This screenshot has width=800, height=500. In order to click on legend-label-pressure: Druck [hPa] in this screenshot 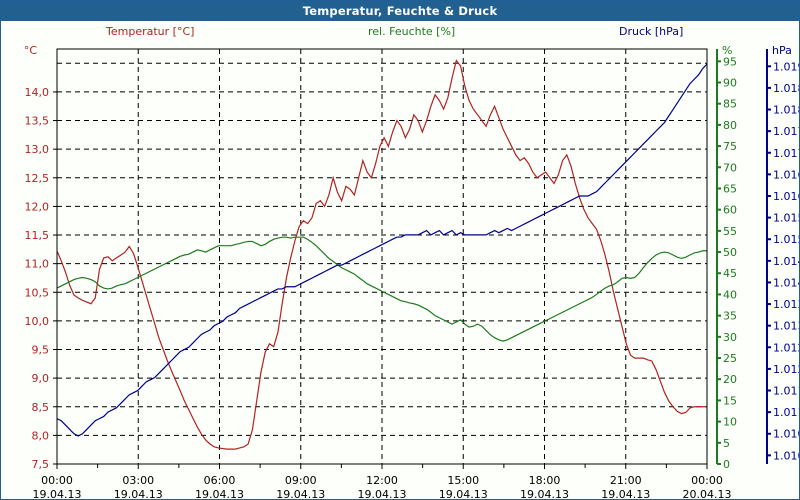, I will do `click(651, 31)`.